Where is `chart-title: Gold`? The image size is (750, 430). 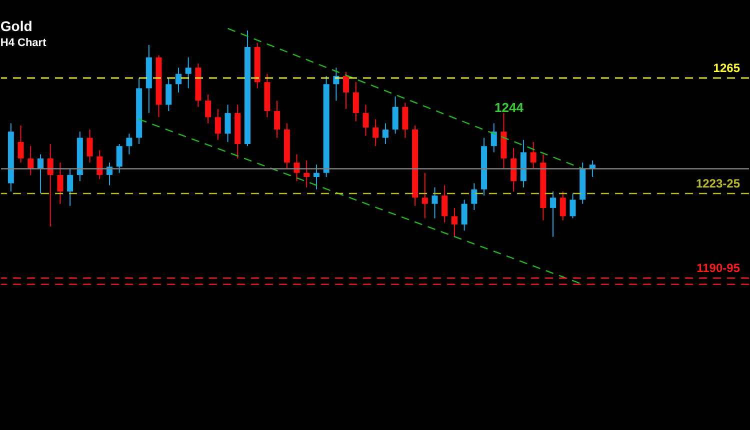
chart-title: Gold is located at coordinates (16, 26).